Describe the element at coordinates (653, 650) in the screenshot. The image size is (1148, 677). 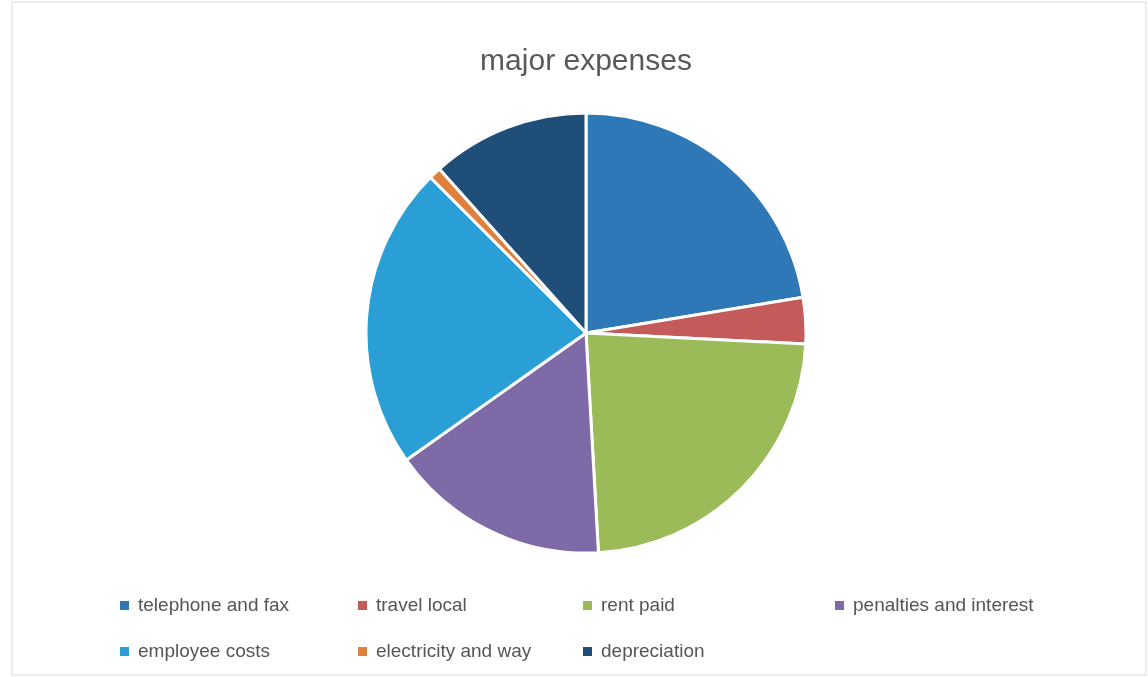
I see `legend-label: depreciation` at that location.